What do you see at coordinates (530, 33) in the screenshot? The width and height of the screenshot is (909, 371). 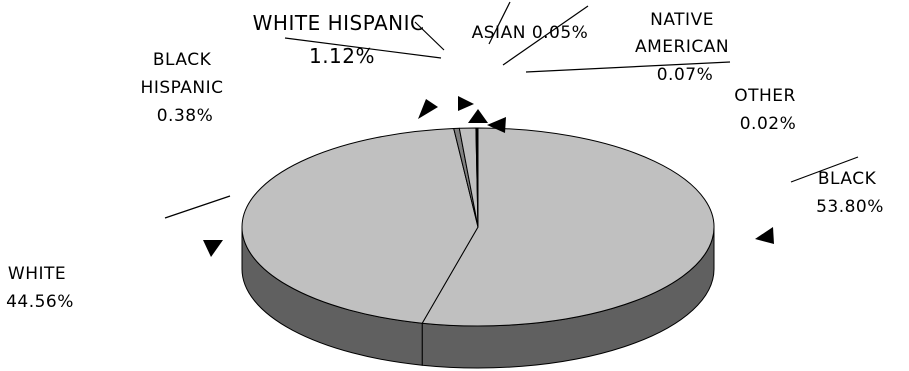 I see `label-asian: ASIAN 0.05%` at bounding box center [530, 33].